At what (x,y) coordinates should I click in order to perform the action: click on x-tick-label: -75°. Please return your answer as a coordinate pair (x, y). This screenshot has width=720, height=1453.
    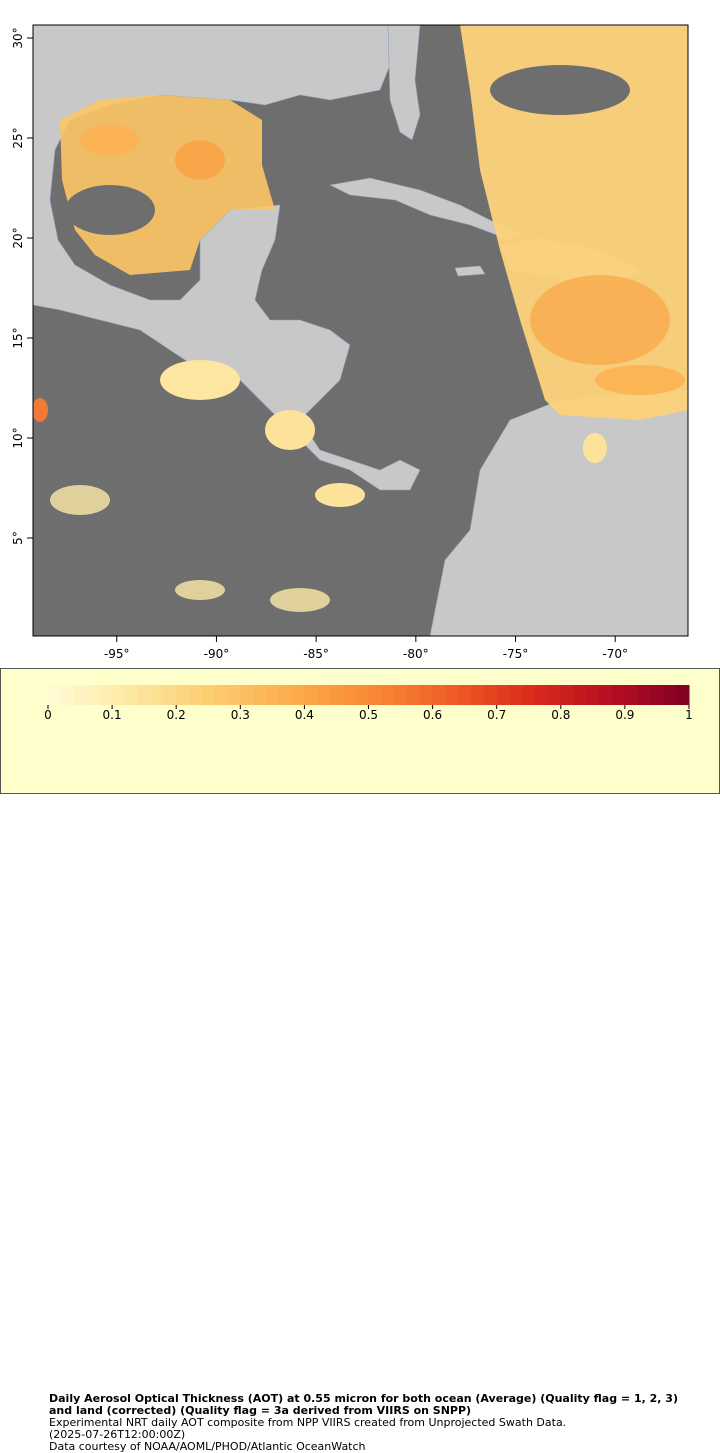
    Looking at the image, I should click on (516, 654).